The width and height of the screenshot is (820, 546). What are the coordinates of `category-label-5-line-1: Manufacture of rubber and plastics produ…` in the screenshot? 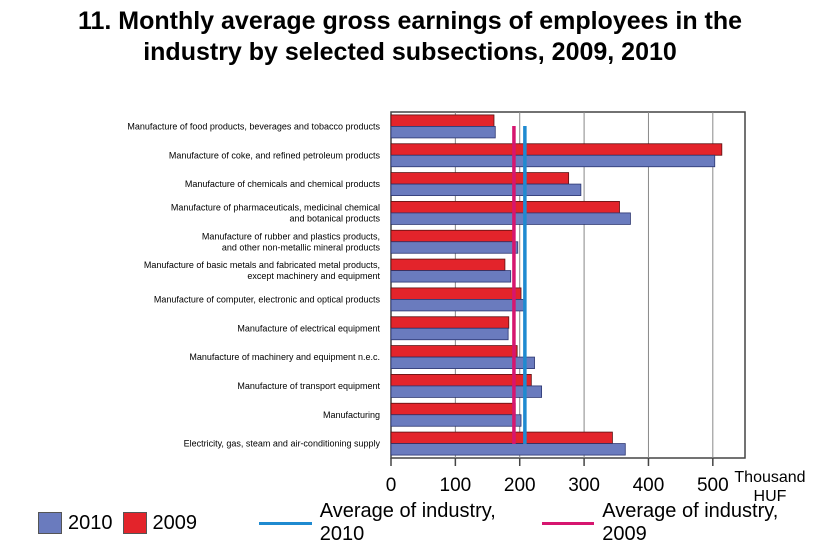 It's located at (291, 236).